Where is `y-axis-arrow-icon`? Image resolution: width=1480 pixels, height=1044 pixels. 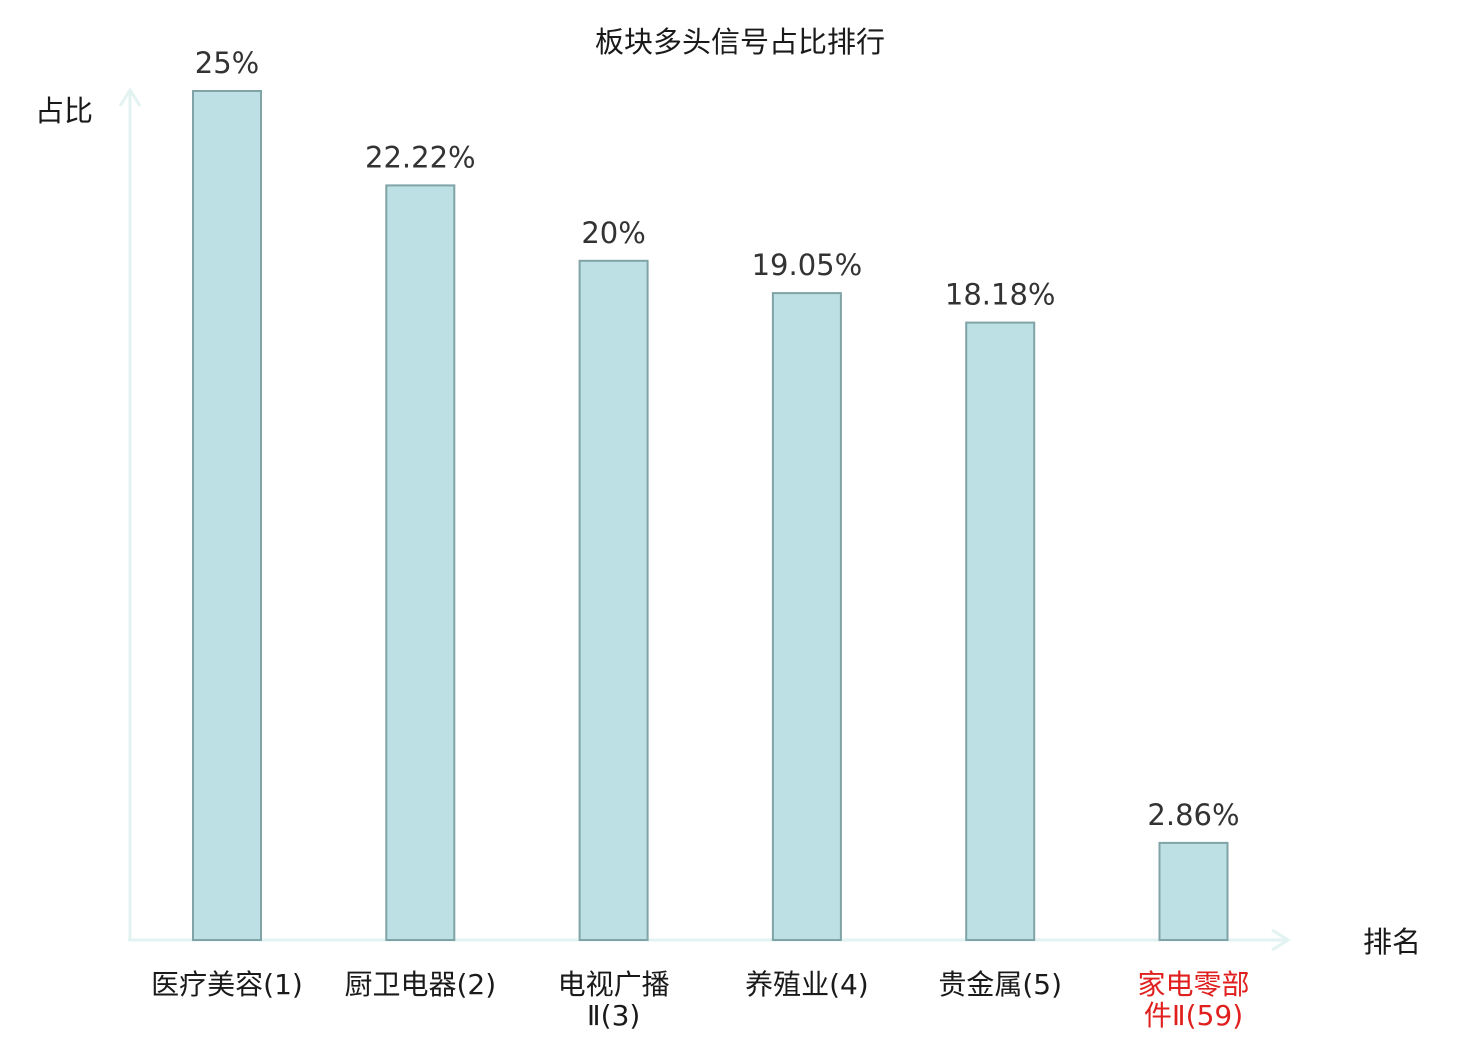
y-axis-arrow-icon is located at coordinates (130, 97).